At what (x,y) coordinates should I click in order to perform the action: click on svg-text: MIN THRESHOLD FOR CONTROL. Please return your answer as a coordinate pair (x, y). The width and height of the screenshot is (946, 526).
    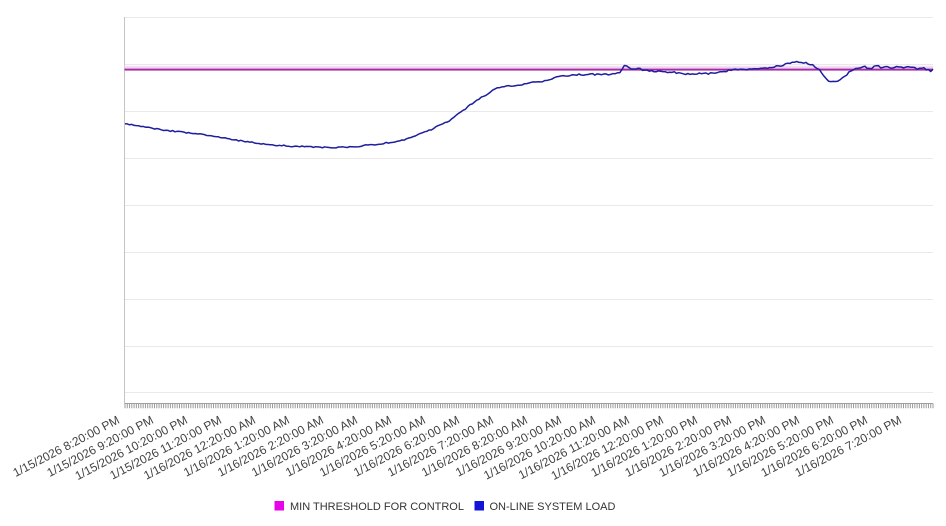
    Looking at the image, I should click on (377, 507).